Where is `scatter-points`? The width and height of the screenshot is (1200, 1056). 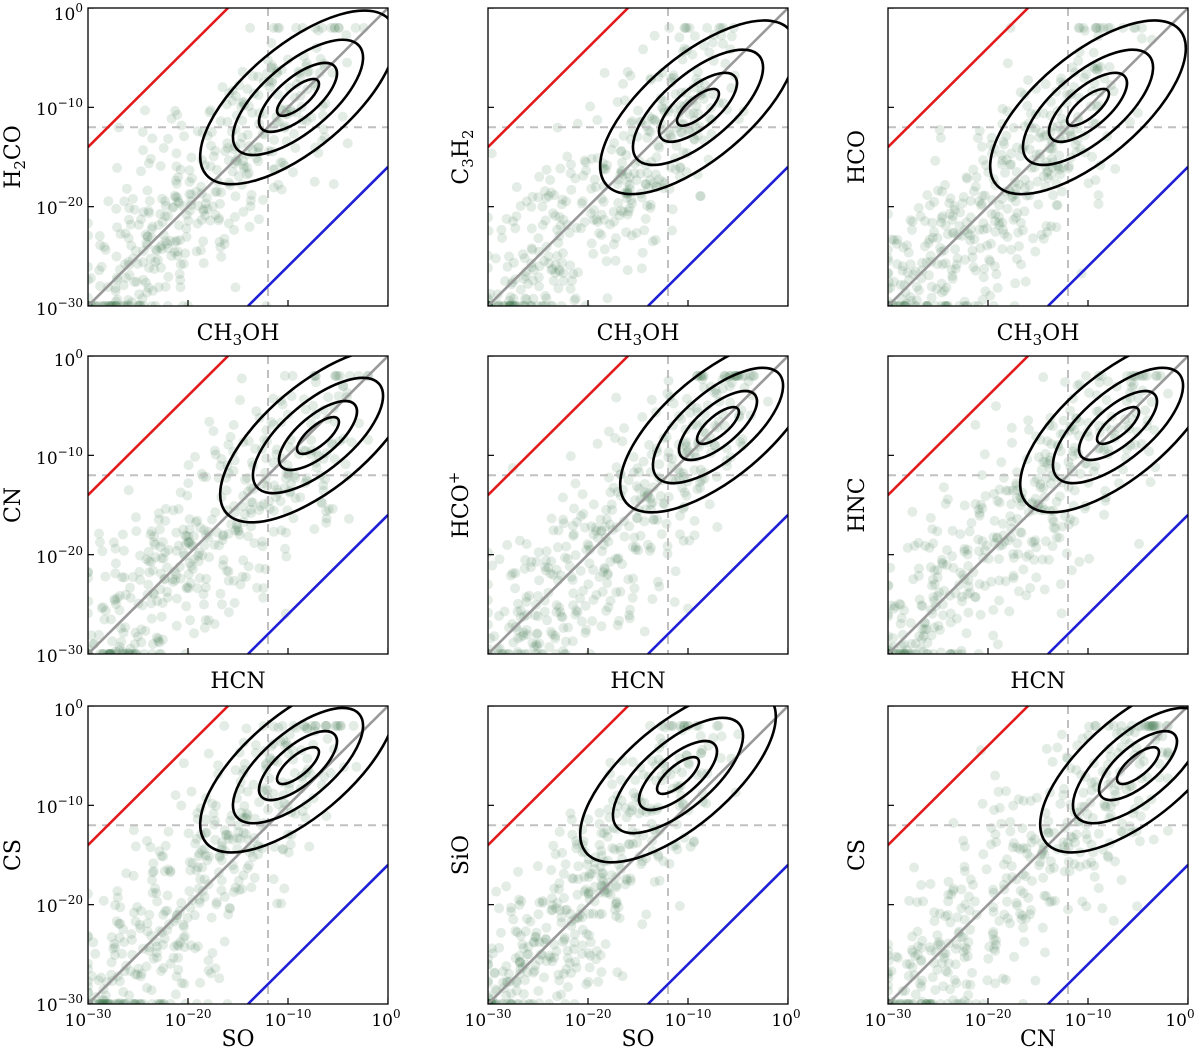
scatter-points is located at coordinates (616, 862).